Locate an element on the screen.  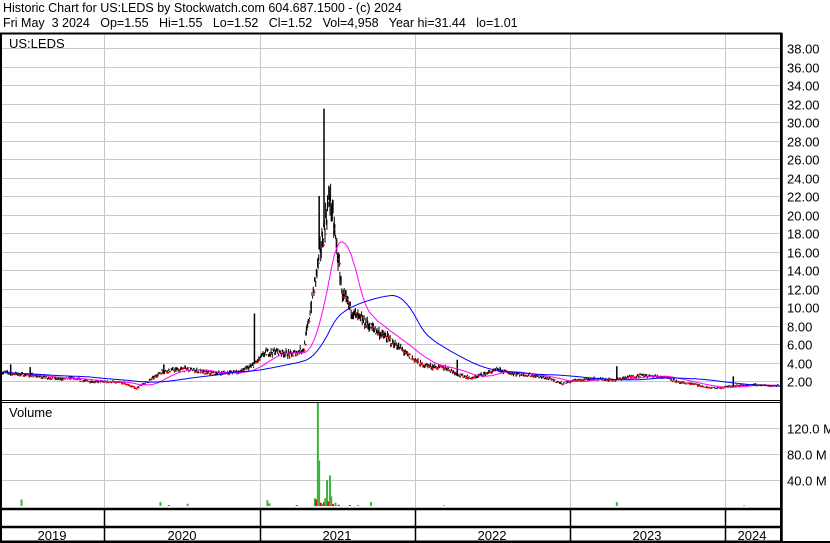
price-tick-label: 8.00 is located at coordinates (799, 327).